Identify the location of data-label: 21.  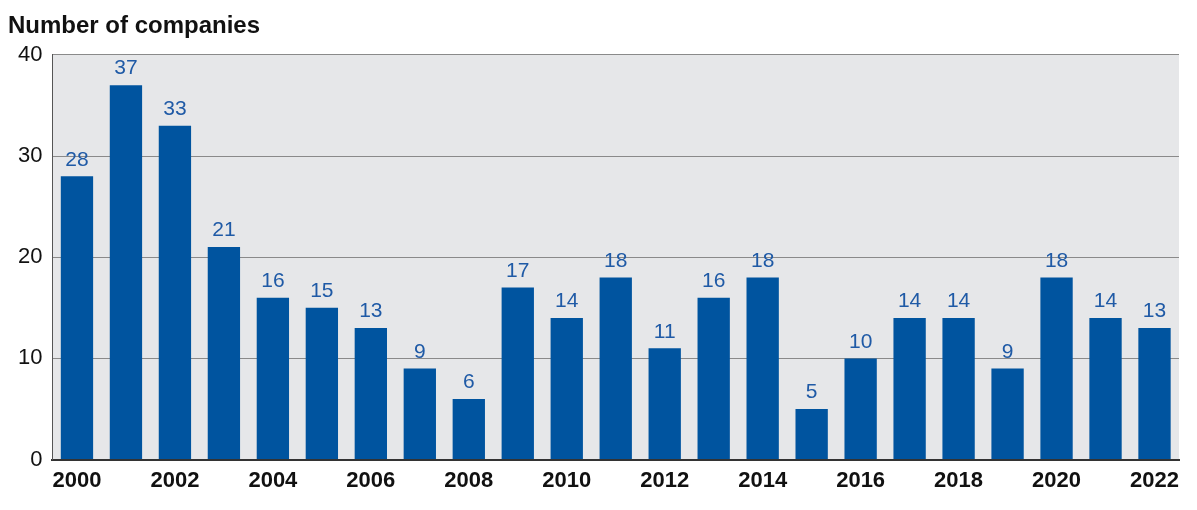
(224, 229).